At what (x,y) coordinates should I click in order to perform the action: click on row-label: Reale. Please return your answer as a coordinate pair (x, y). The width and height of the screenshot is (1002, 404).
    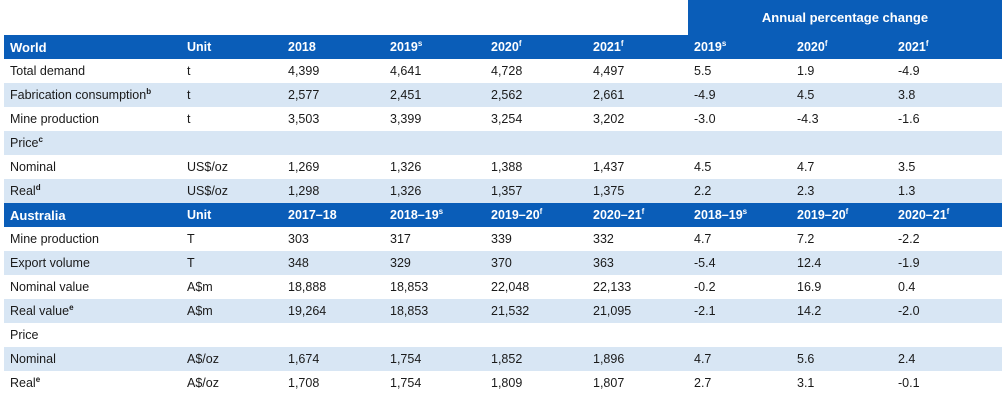
    Looking at the image, I should click on (92, 383).